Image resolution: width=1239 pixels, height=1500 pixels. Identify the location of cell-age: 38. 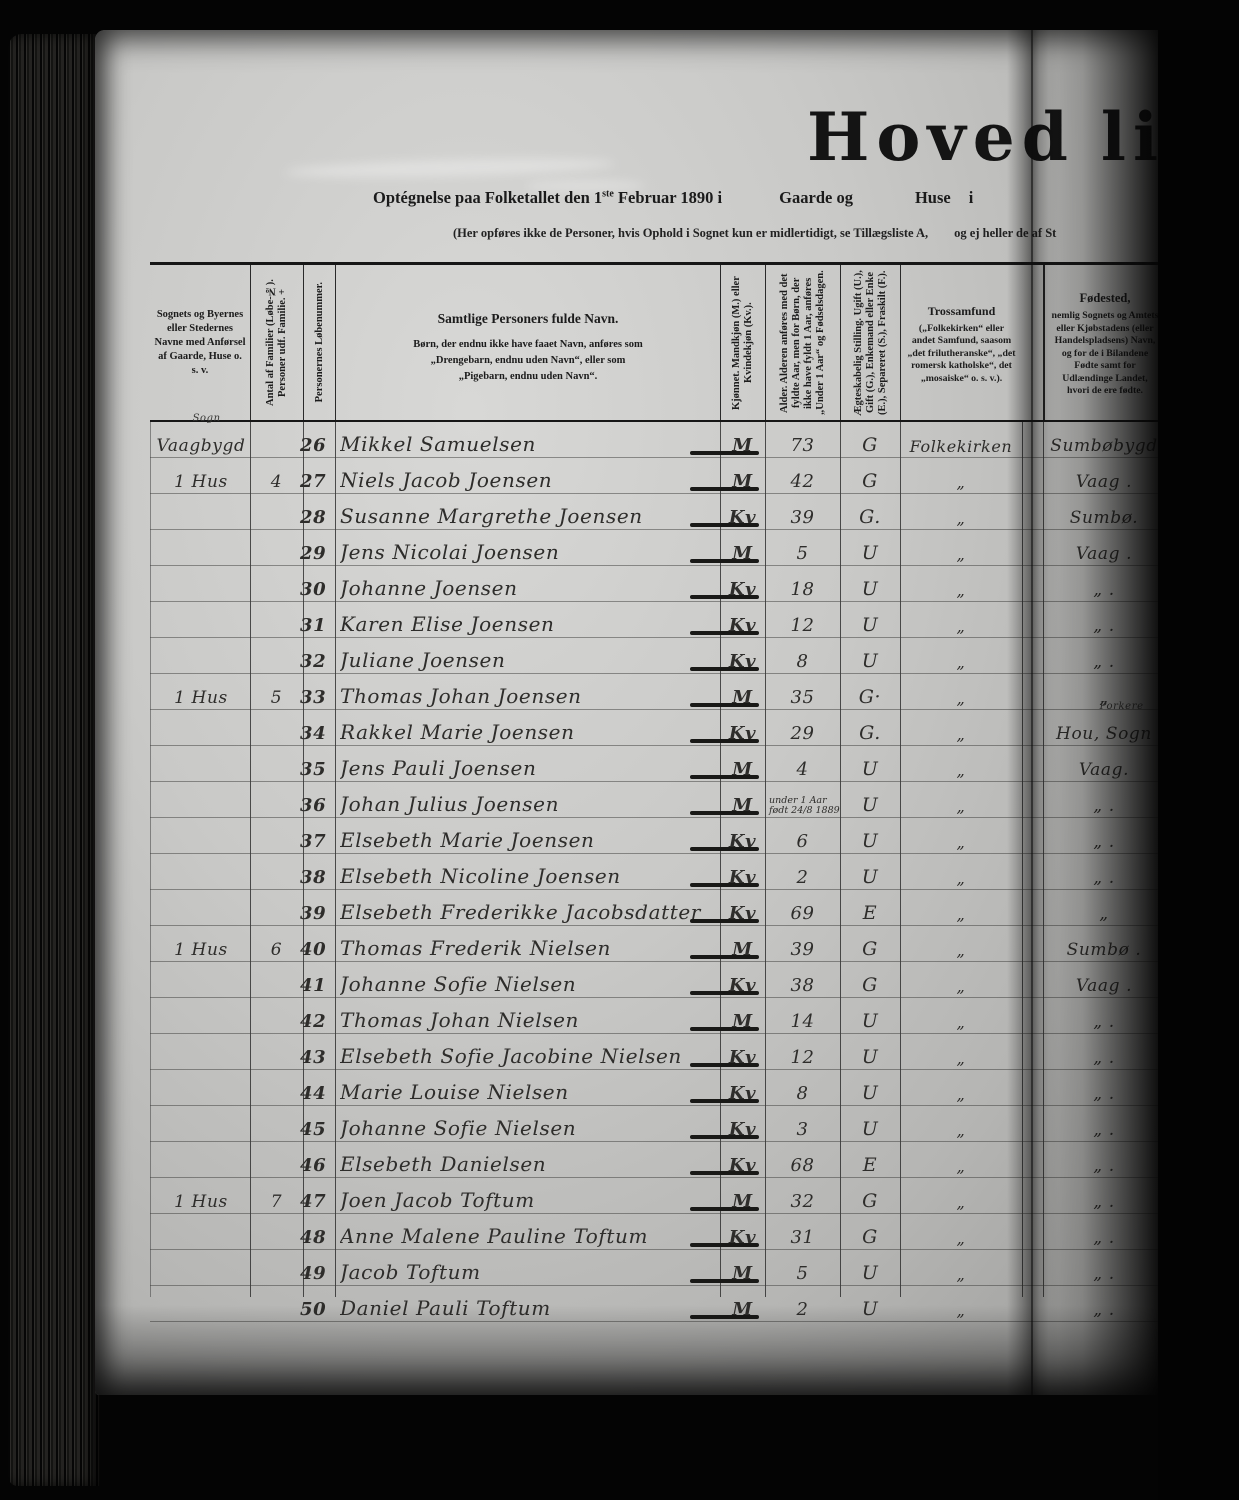
(802, 985).